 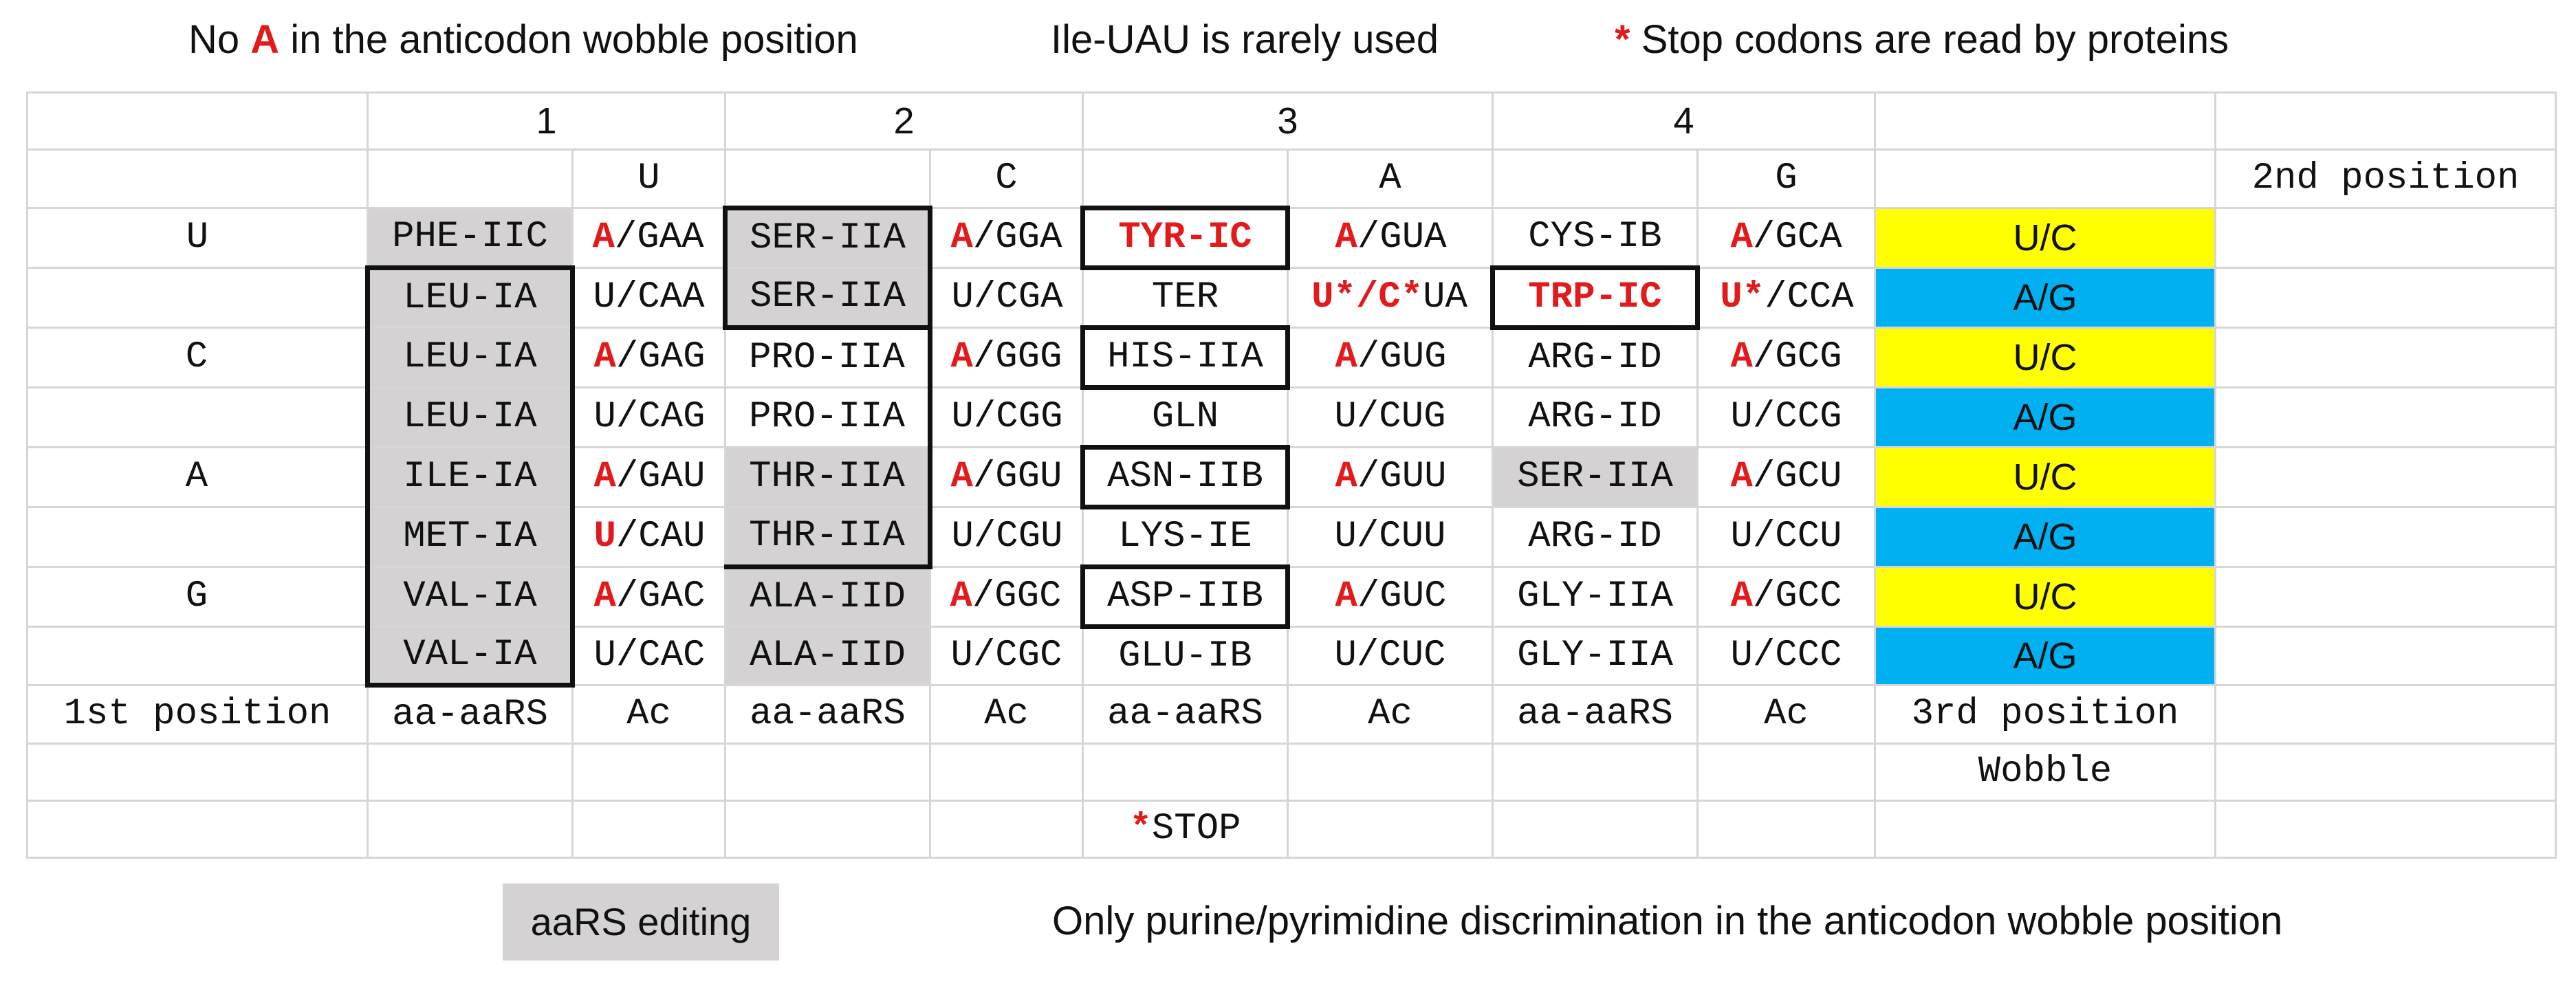 I want to click on group-number: 4, so click(x=1684, y=121).